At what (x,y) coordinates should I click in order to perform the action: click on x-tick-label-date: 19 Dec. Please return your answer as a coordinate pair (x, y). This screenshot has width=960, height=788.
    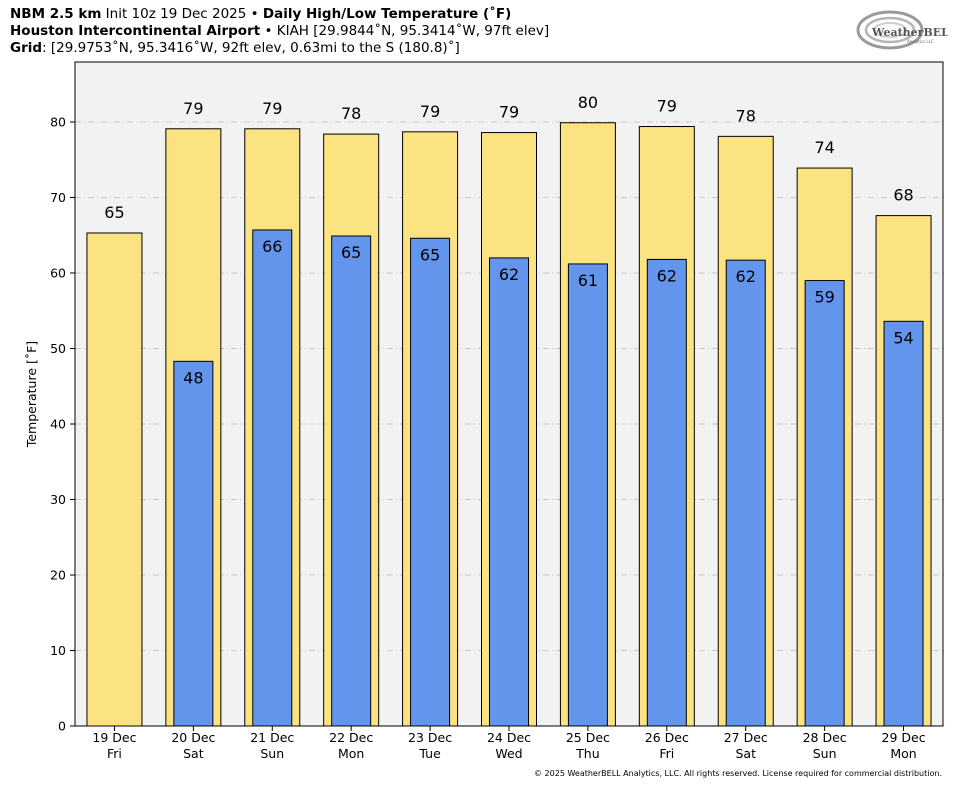
    Looking at the image, I should click on (114, 737).